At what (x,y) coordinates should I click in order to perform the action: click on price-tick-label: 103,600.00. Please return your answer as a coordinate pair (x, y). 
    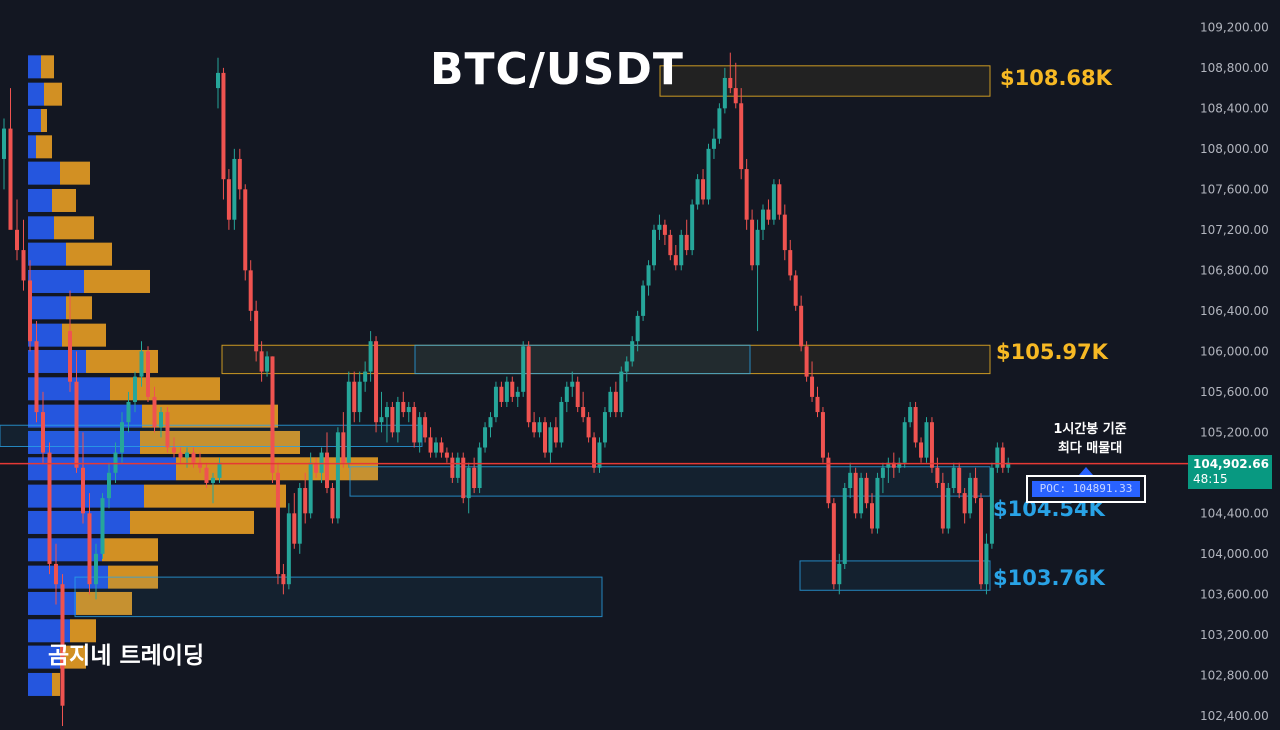
    Looking at the image, I should click on (1234, 594).